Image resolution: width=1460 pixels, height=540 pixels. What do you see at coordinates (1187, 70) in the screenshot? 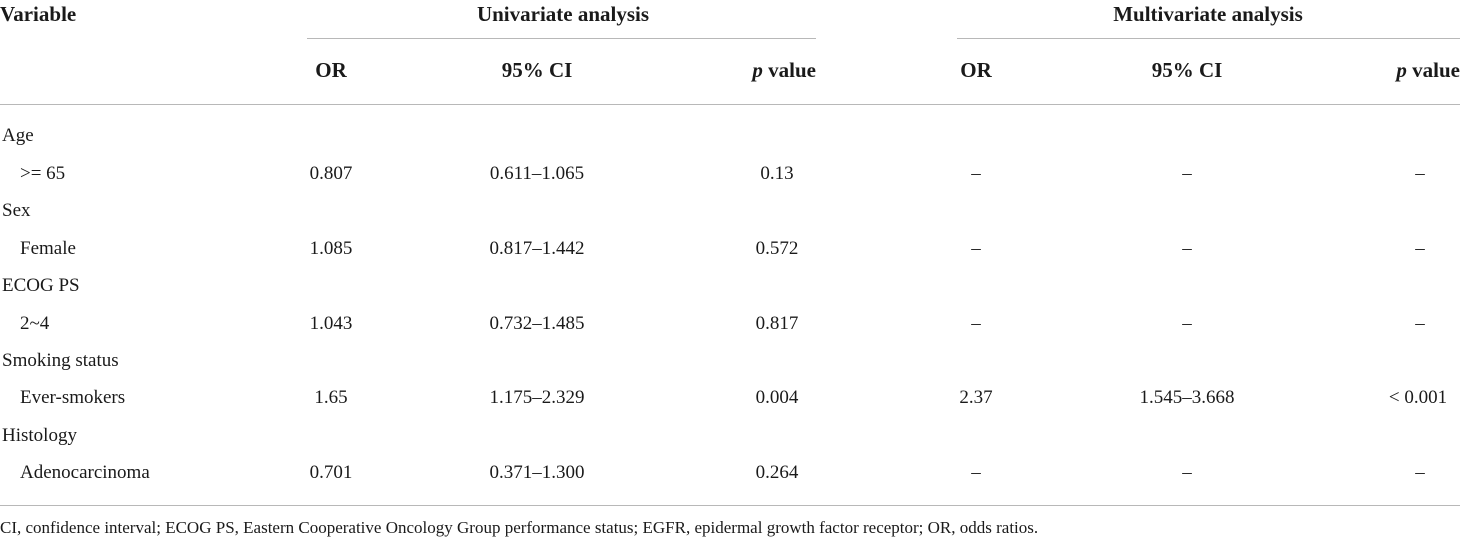
I see `header-multivariate-ci: 95% CI` at bounding box center [1187, 70].